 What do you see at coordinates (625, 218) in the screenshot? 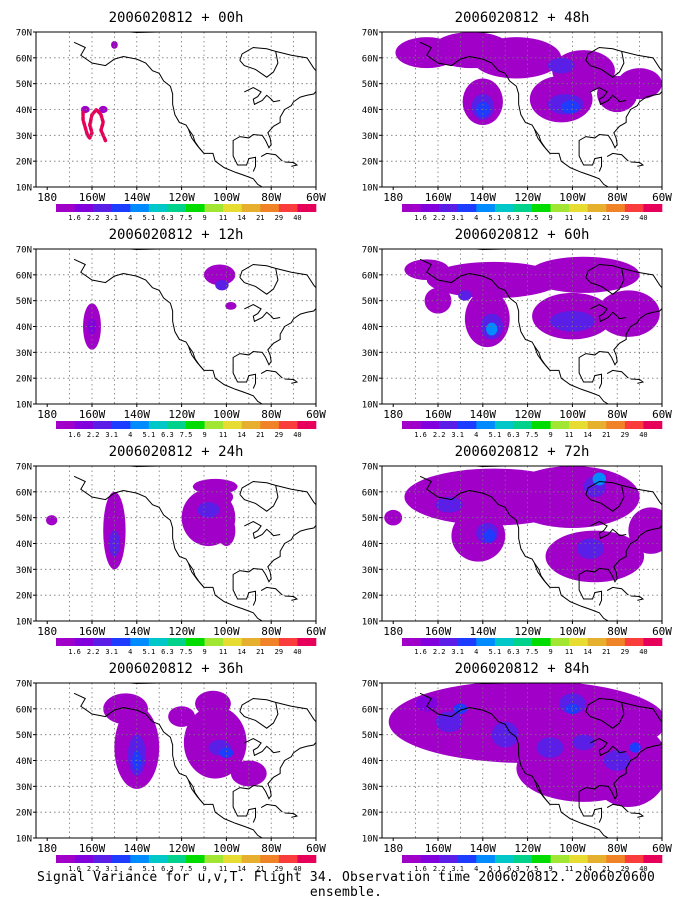
I see `colorbar-label: 29` at bounding box center [625, 218].